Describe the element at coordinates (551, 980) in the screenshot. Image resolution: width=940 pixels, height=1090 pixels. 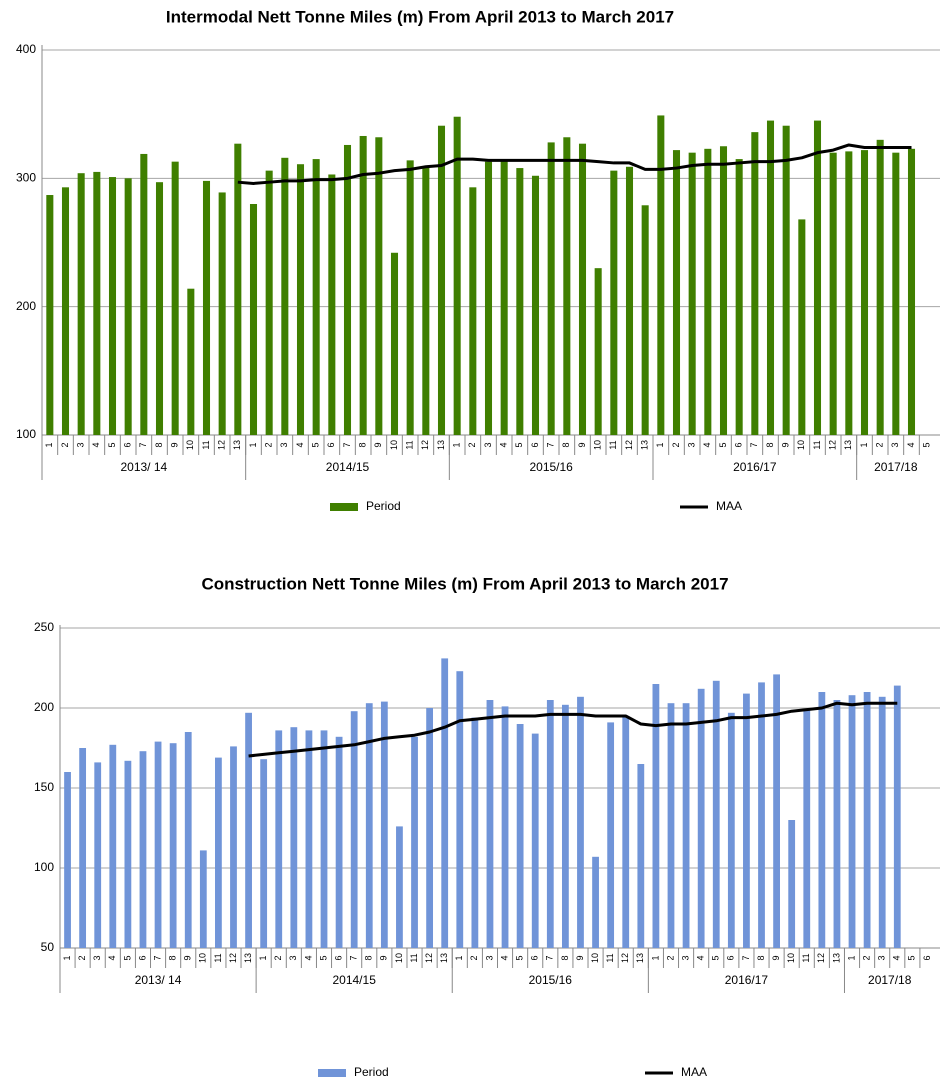
I see `group-label: 2015/16` at that location.